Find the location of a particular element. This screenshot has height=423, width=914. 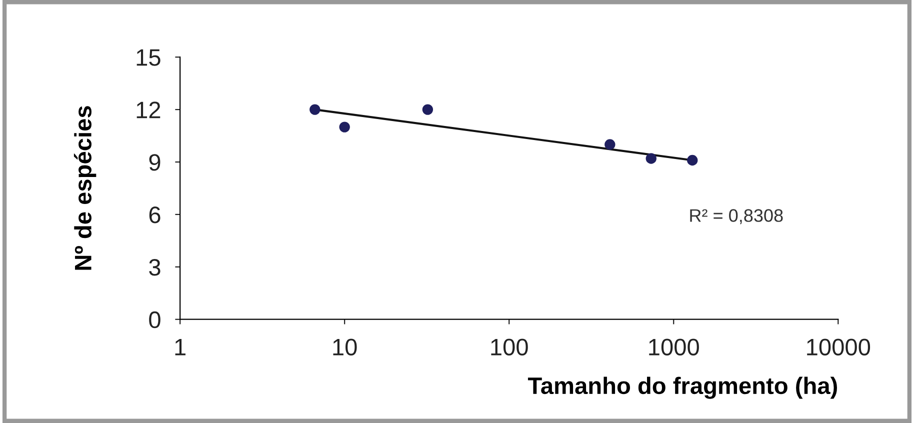

x-axis-title: Tamanho do fragmento (ha) is located at coordinates (682, 387).